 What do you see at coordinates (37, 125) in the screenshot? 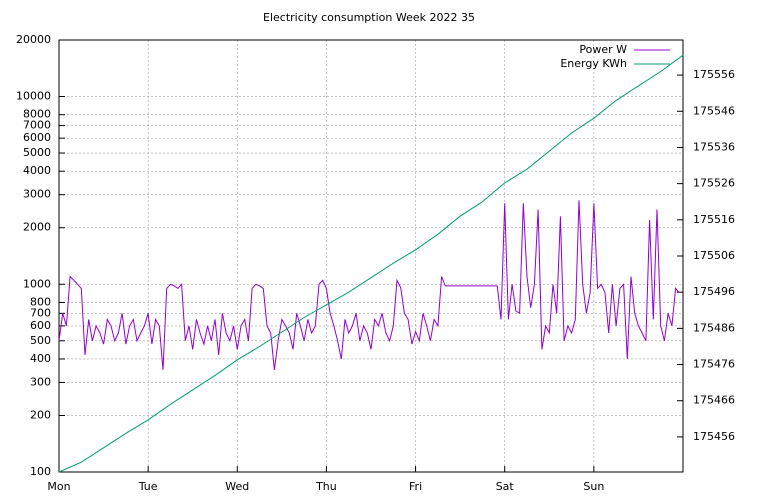
I see `y-tick-label: 7000` at bounding box center [37, 125].